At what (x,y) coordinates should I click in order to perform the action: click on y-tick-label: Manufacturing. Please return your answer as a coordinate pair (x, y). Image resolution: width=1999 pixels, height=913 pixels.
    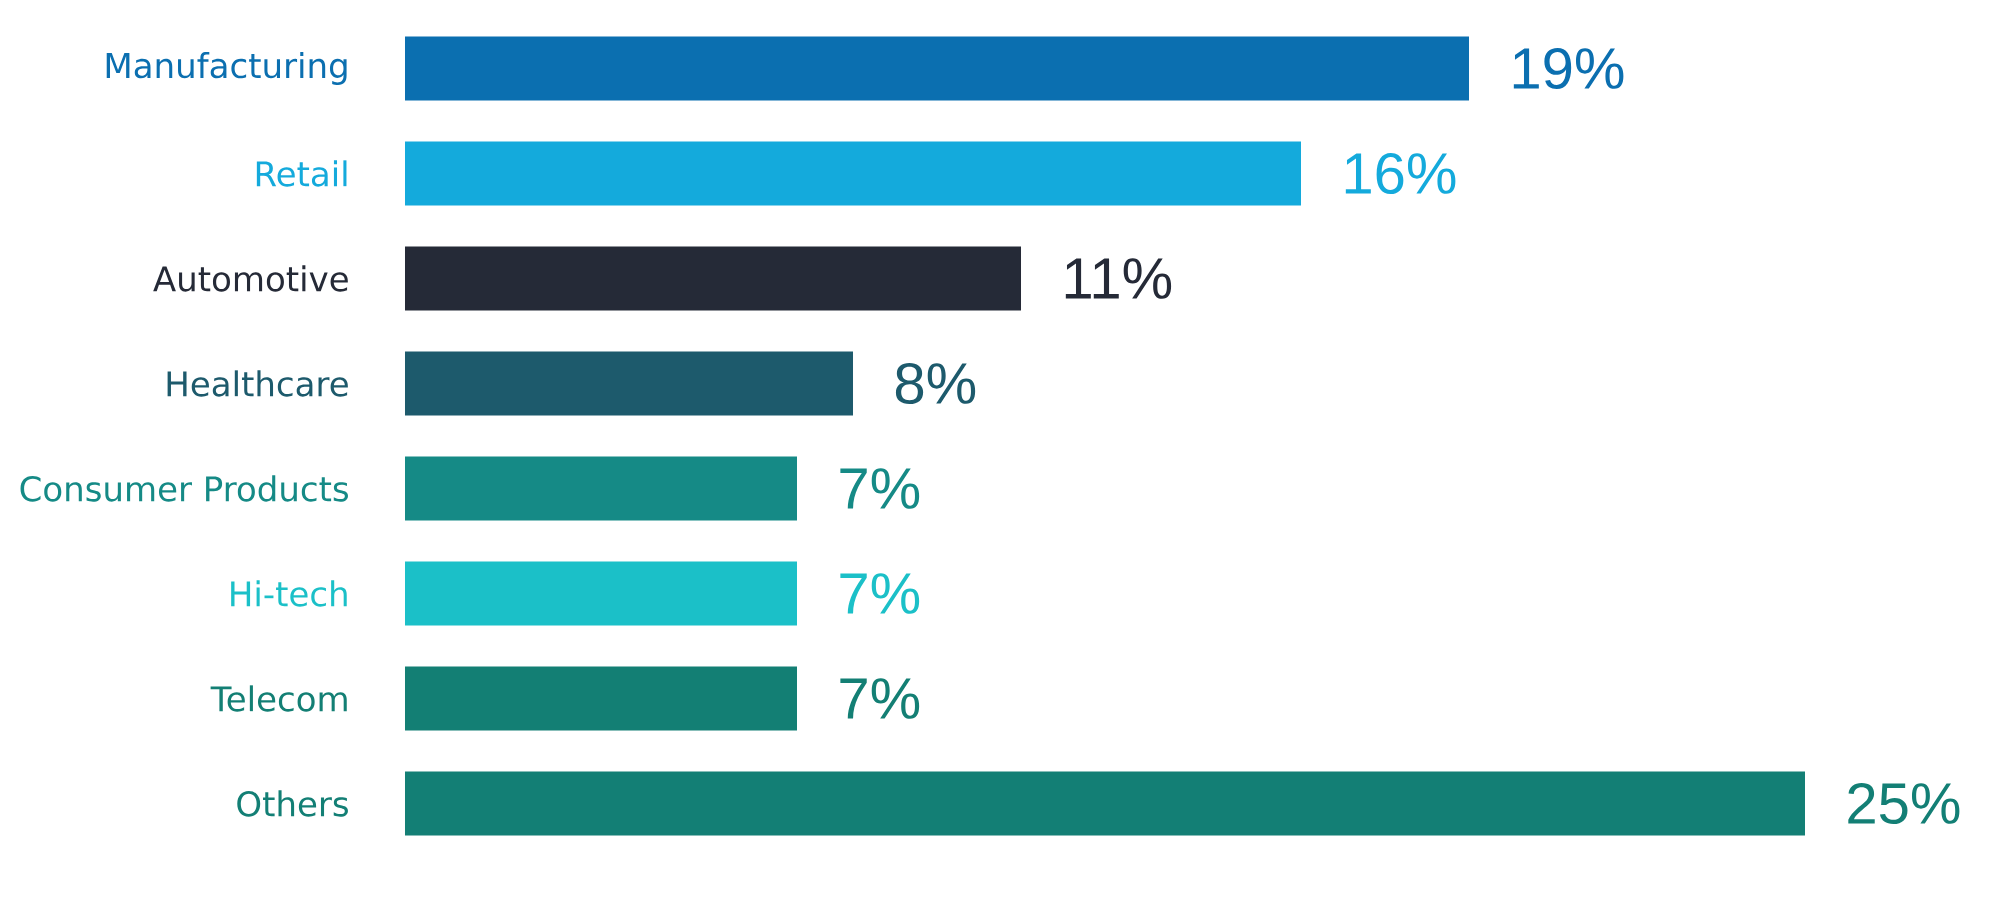
    Looking at the image, I should click on (226, 68).